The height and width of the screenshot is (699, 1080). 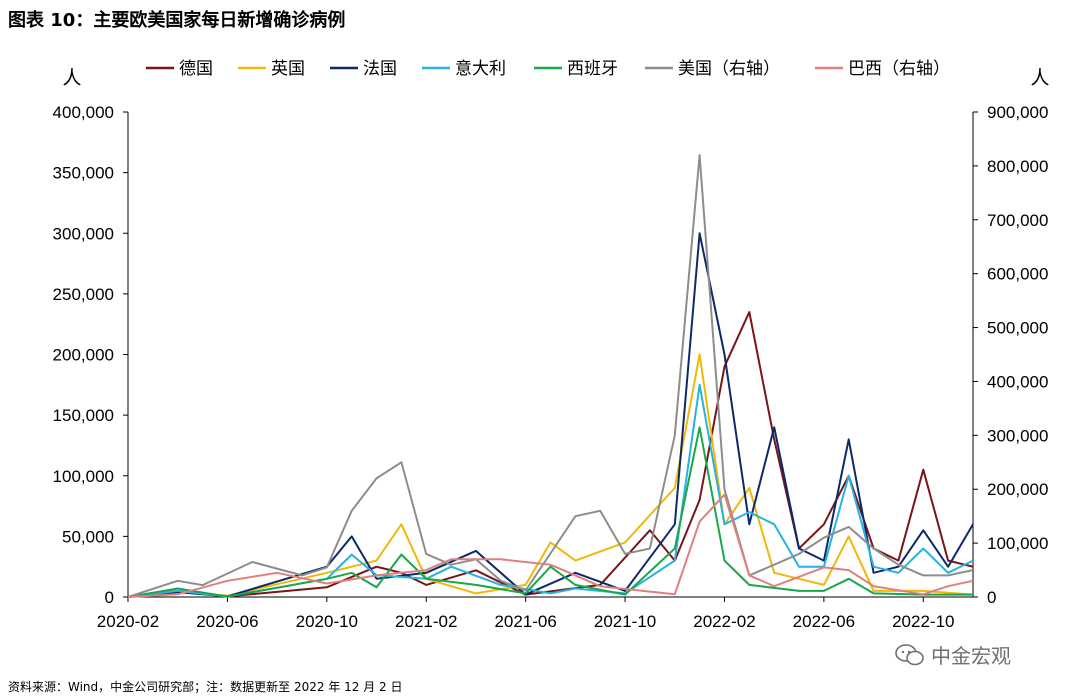 I want to click on watermark: 中金宏观, so click(x=953, y=654).